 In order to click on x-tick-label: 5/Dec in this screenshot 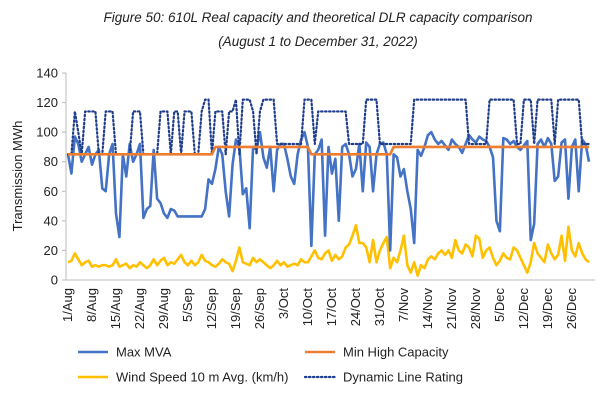, I will do `click(499, 305)`.